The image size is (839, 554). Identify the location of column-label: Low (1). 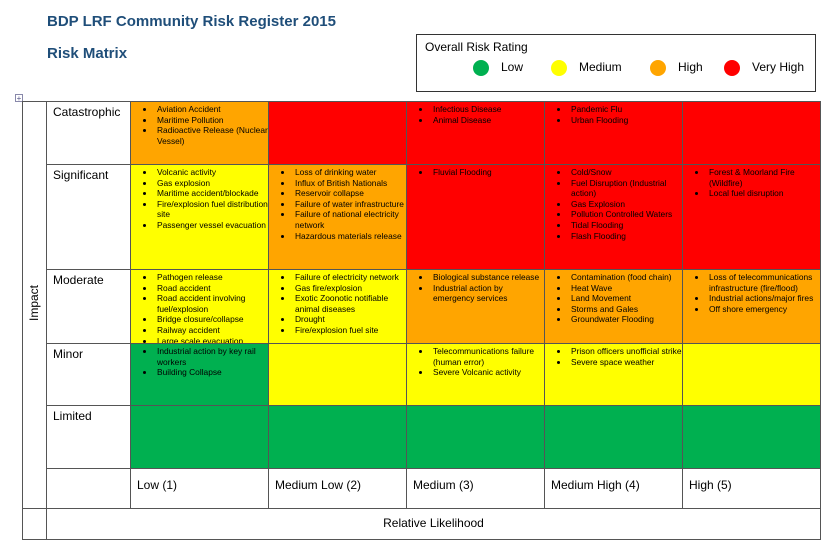
(199, 488).